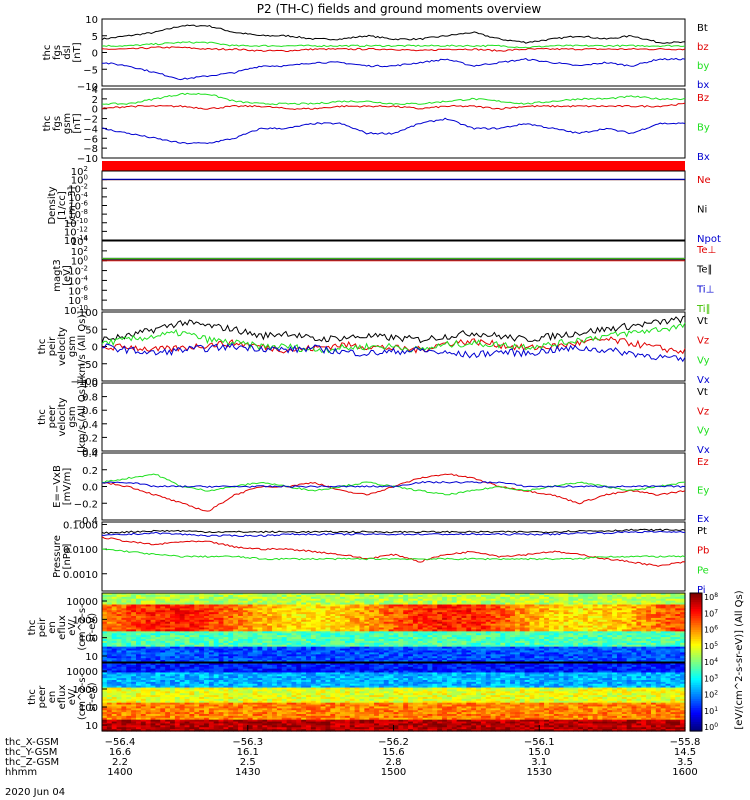 This screenshot has width=750, height=800. Describe the element at coordinates (90, 425) in the screenshot. I see `ytick-label: 0.4` at that location.